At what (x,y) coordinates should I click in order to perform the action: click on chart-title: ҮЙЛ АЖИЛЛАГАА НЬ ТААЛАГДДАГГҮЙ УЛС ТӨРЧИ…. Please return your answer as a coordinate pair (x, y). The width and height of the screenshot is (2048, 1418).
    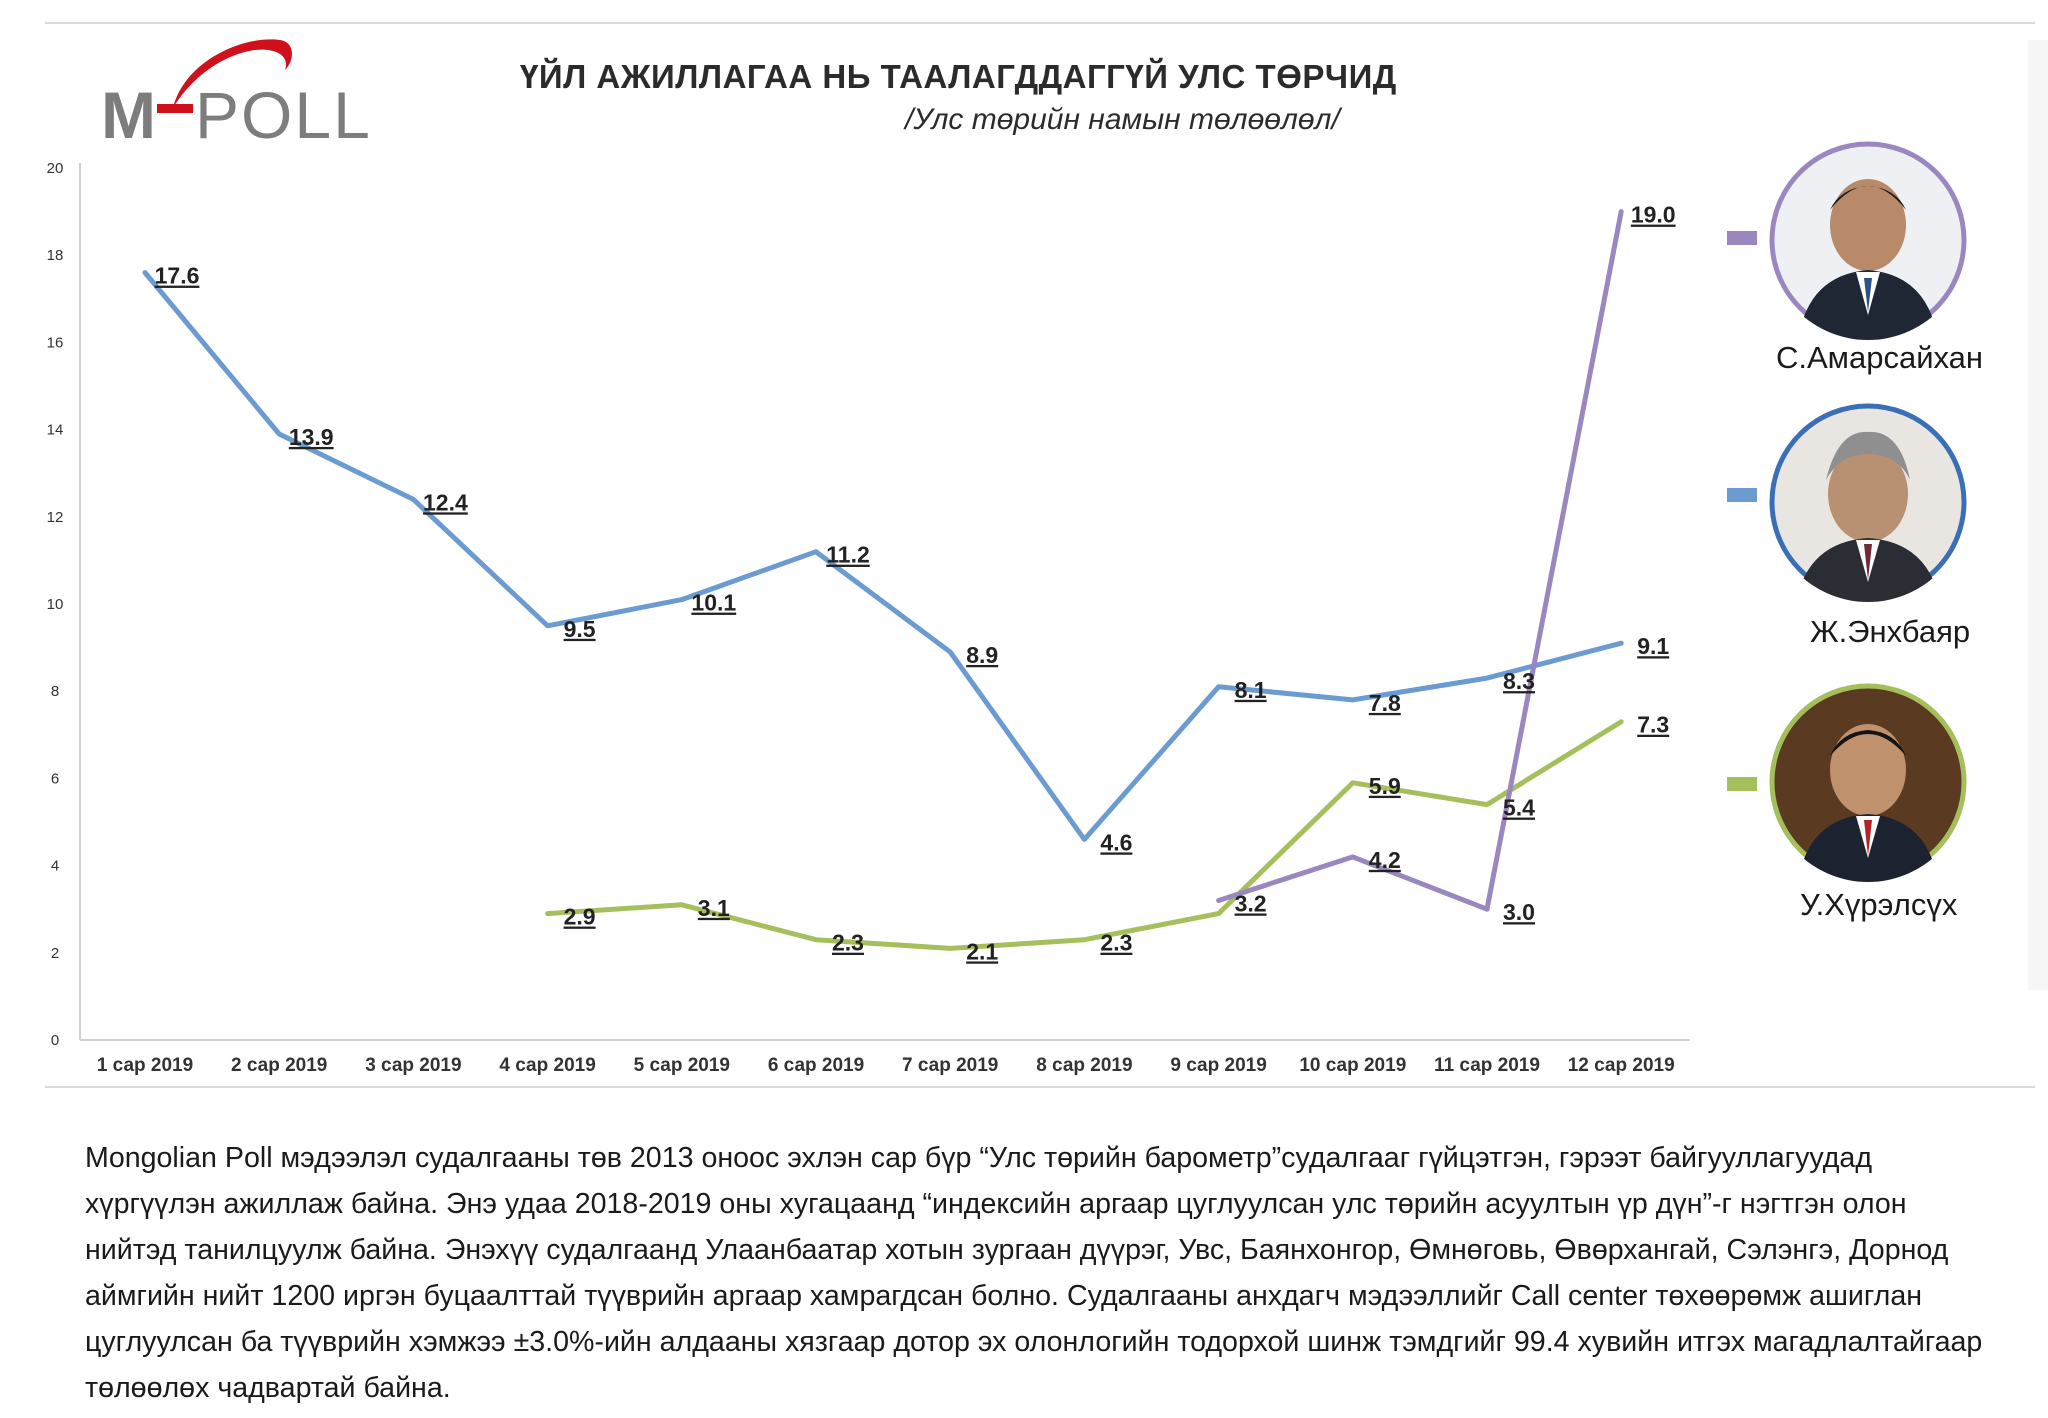
    Looking at the image, I should click on (958, 76).